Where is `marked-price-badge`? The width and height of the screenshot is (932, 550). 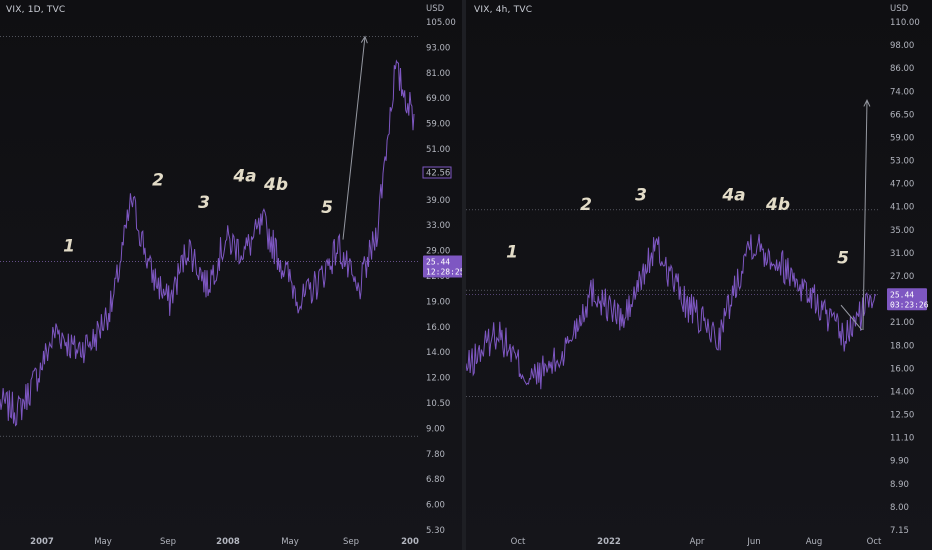 marked-price-badge is located at coordinates (437, 172).